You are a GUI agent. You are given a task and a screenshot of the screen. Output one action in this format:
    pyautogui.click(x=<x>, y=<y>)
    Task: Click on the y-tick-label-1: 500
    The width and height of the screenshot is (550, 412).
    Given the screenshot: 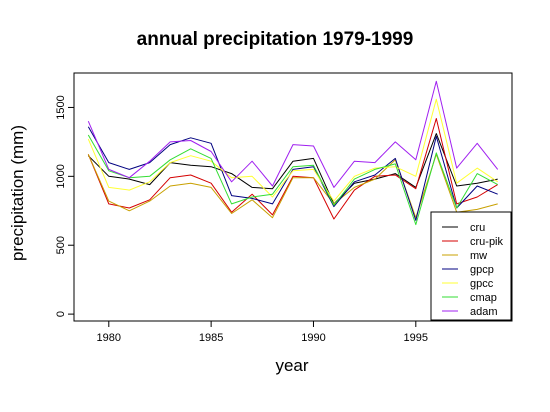 What is the action you would take?
    pyautogui.click(x=61, y=245)
    